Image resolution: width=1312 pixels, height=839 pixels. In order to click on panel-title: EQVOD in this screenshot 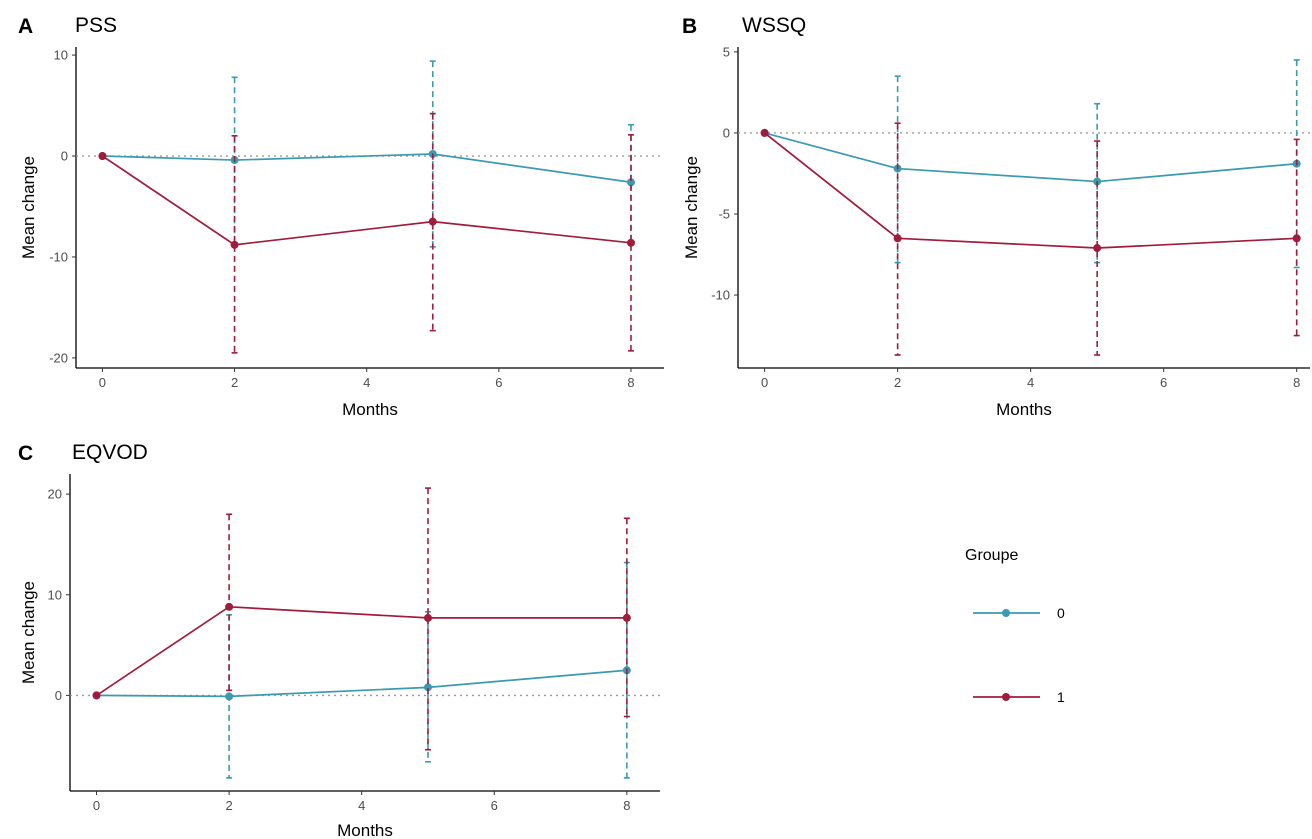, I will do `click(110, 452)`.